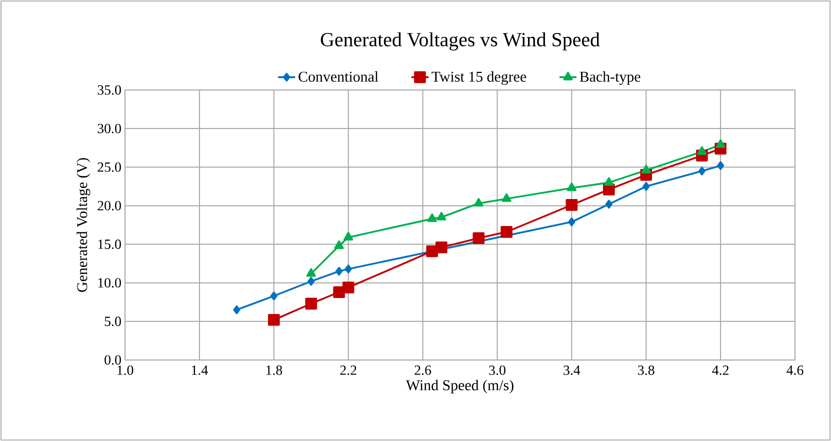  What do you see at coordinates (572, 370) in the screenshot?
I see `x-tick-label: 3.4` at bounding box center [572, 370].